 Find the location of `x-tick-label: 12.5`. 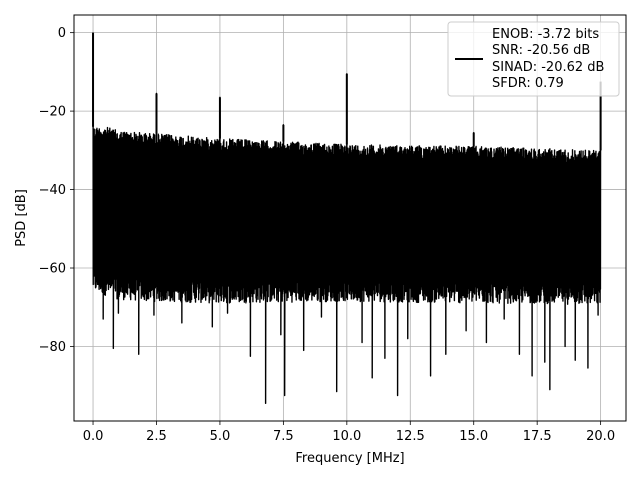

x-tick-label: 12.5 is located at coordinates (410, 436).